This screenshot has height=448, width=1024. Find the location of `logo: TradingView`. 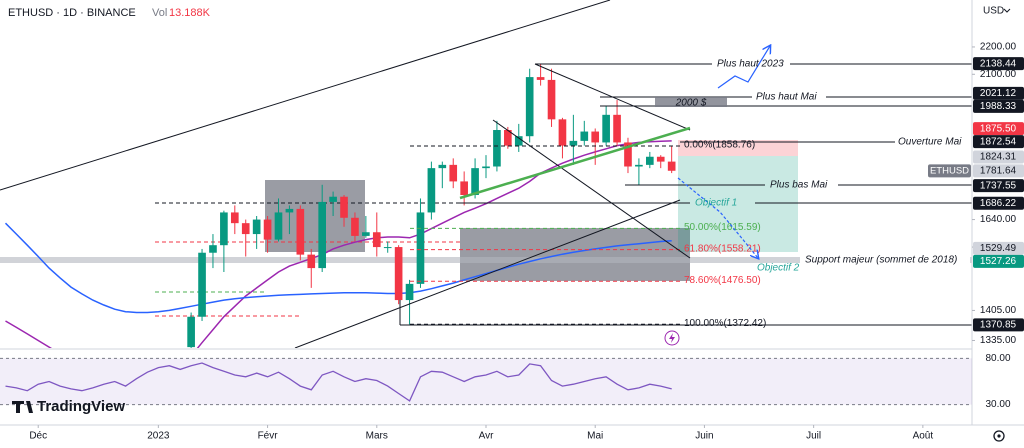

logo: TradingView is located at coordinates (68, 406).